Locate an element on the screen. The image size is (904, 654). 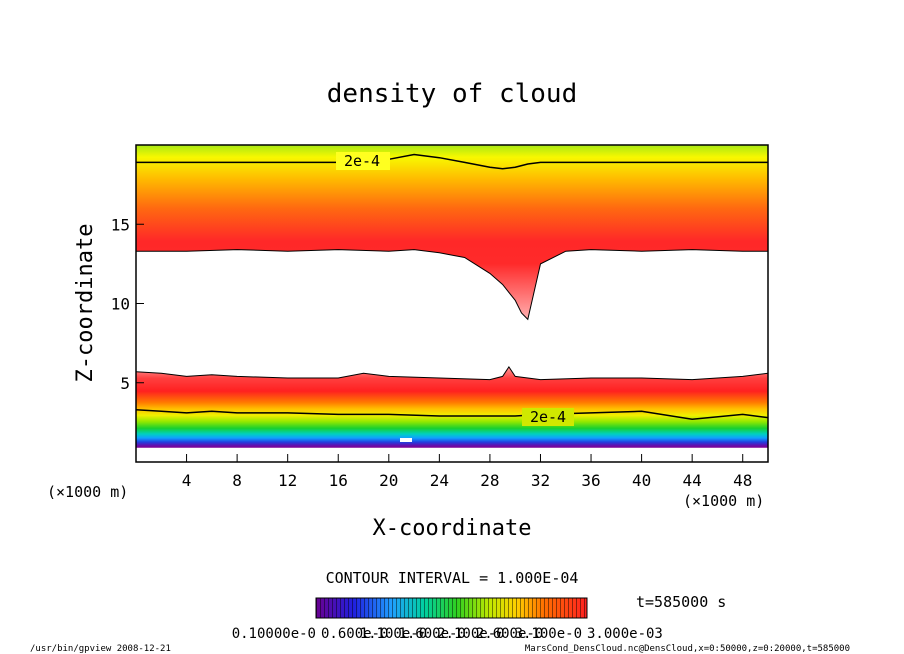
lower-contour-label-bg is located at coordinates (548, 417).